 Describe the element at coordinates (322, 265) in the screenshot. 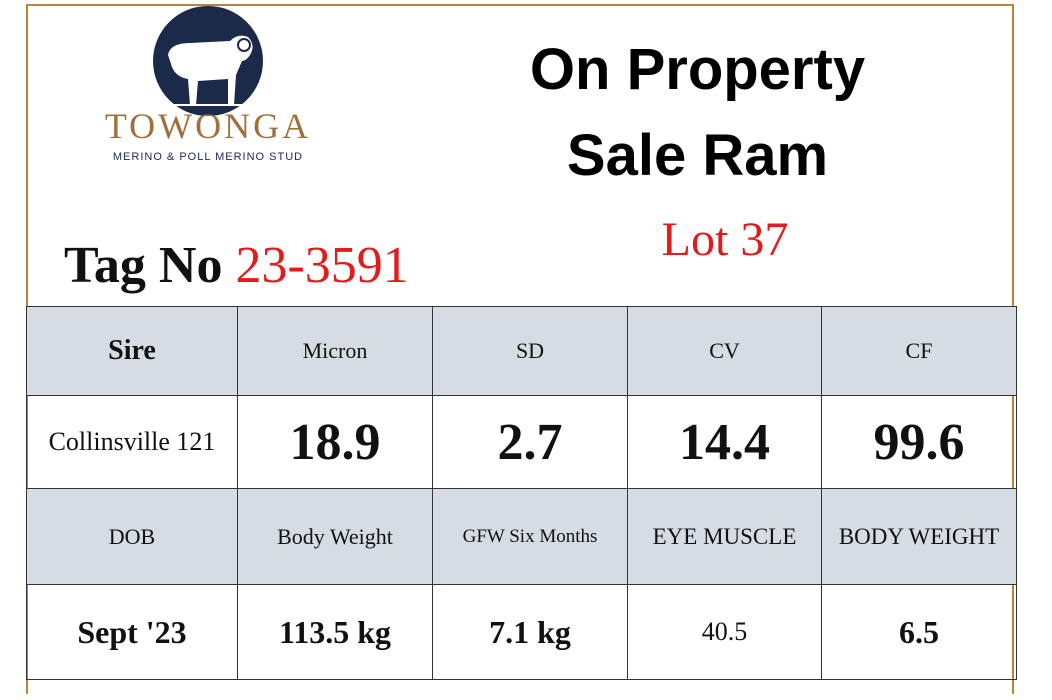

I see `tag-number: 23-3591` at that location.